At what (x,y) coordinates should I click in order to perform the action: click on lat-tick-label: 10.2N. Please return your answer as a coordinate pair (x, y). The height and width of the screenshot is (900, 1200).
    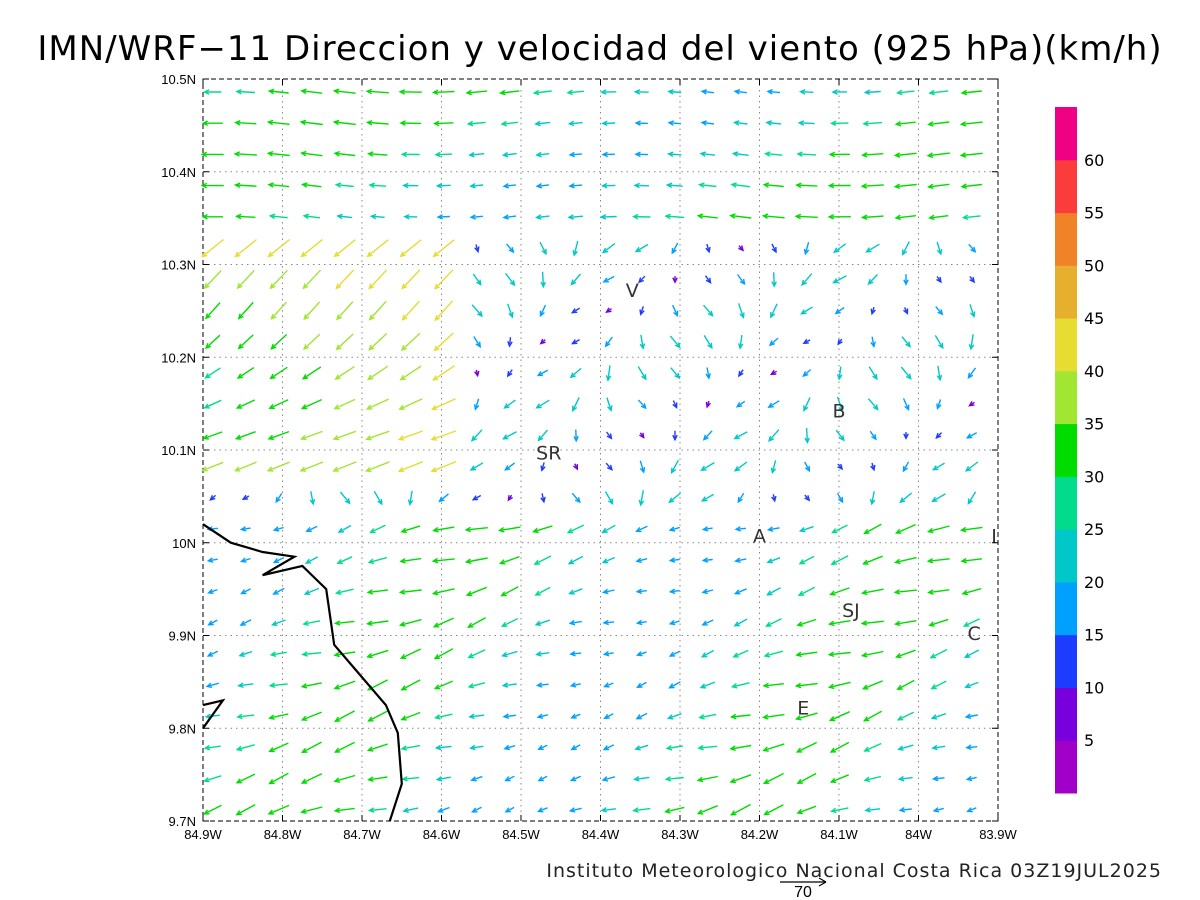
    Looking at the image, I should click on (178, 357).